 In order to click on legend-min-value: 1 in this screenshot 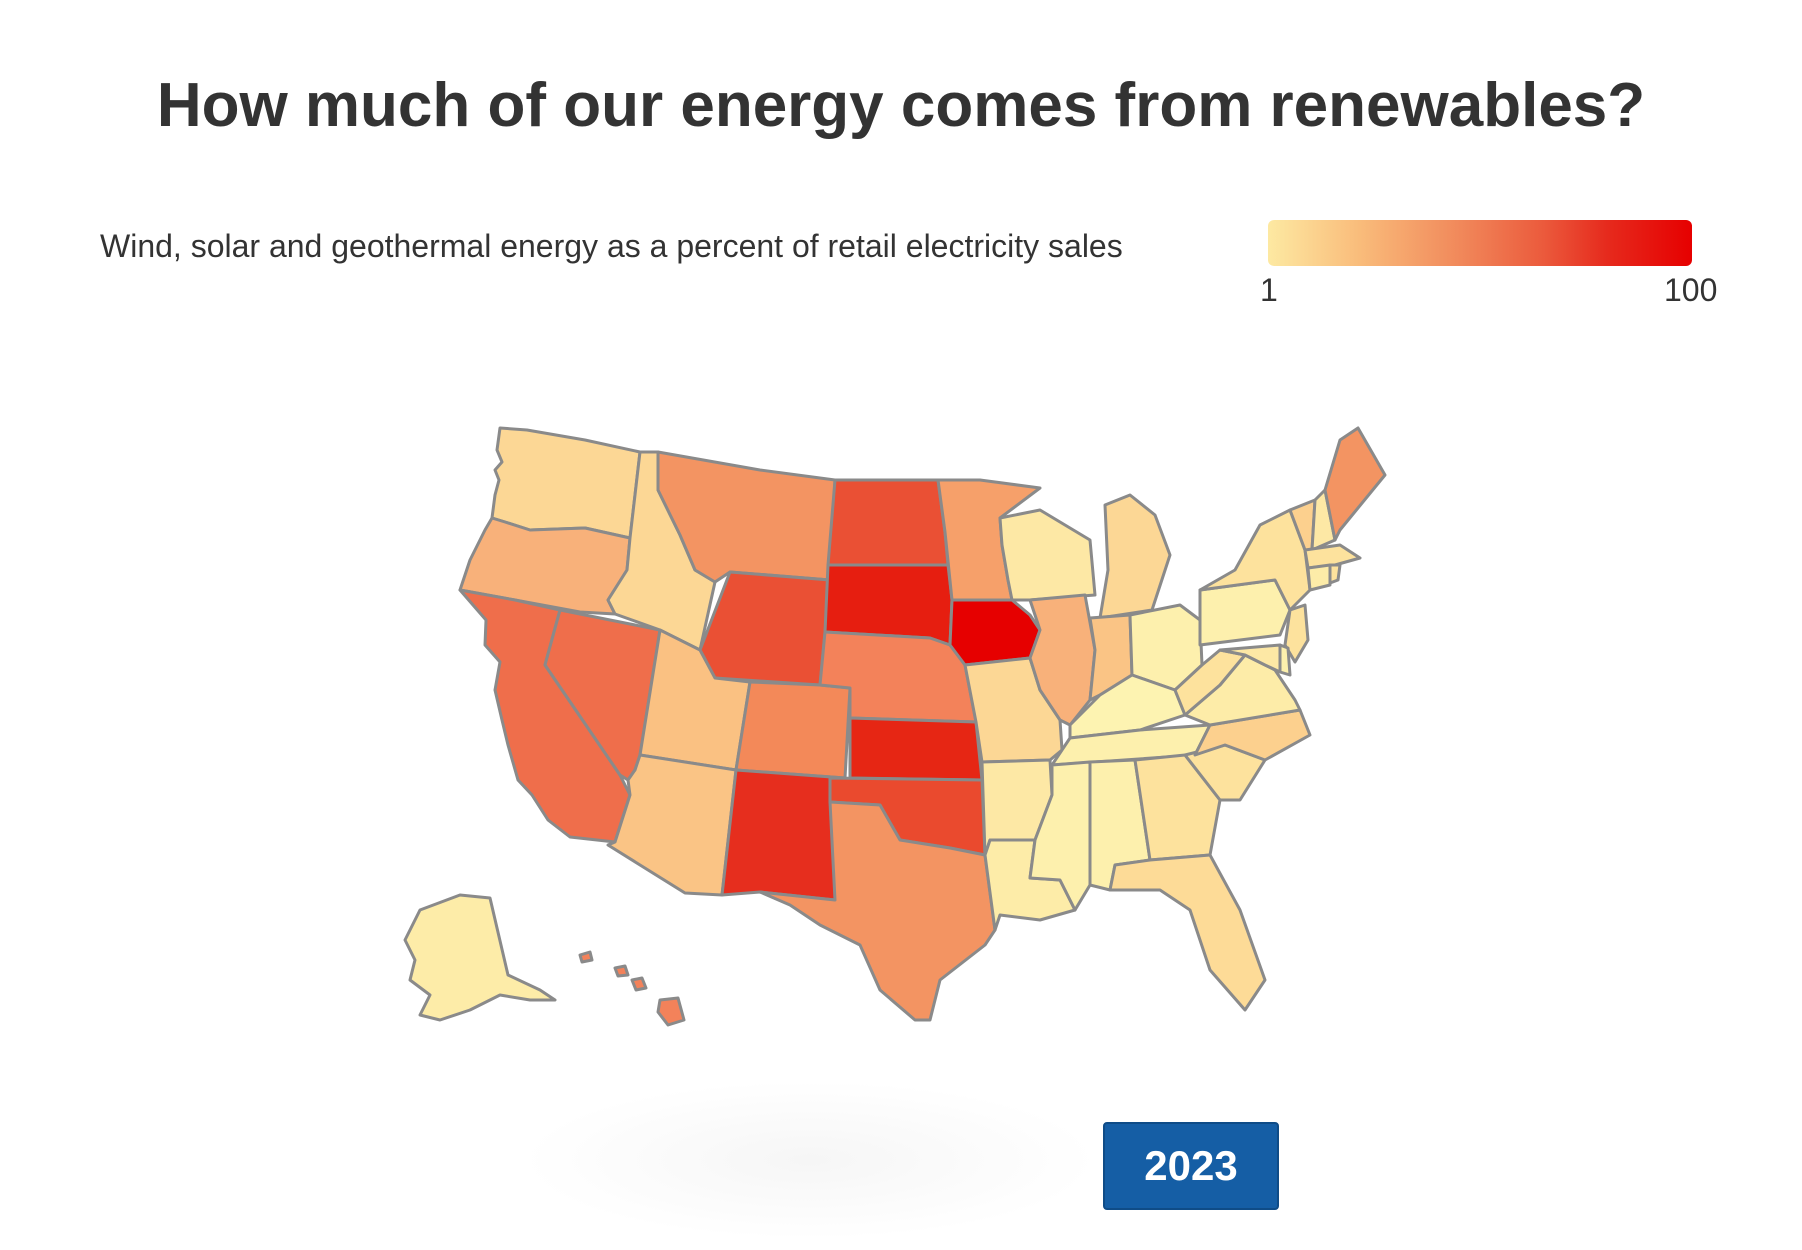, I will do `click(1269, 290)`.